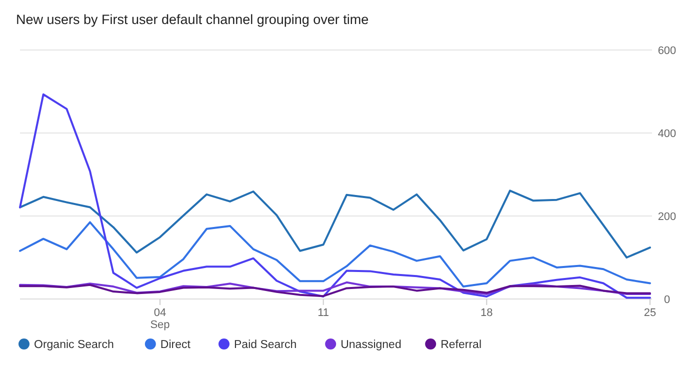  What do you see at coordinates (265, 345) in the screenshot?
I see `legend-label: Paid Search` at bounding box center [265, 345].